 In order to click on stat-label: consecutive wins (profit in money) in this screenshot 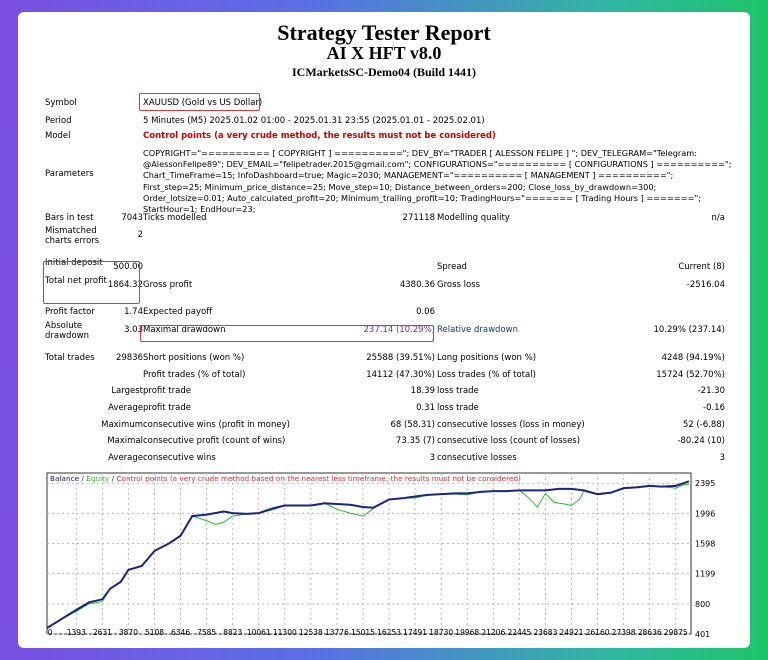, I will do `click(216, 425)`.